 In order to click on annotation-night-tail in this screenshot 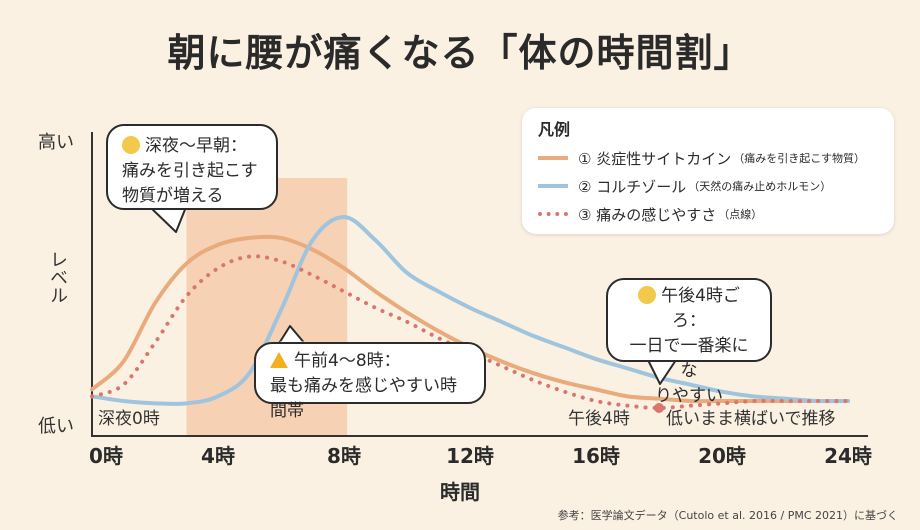, I will do `click(168, 219)`.